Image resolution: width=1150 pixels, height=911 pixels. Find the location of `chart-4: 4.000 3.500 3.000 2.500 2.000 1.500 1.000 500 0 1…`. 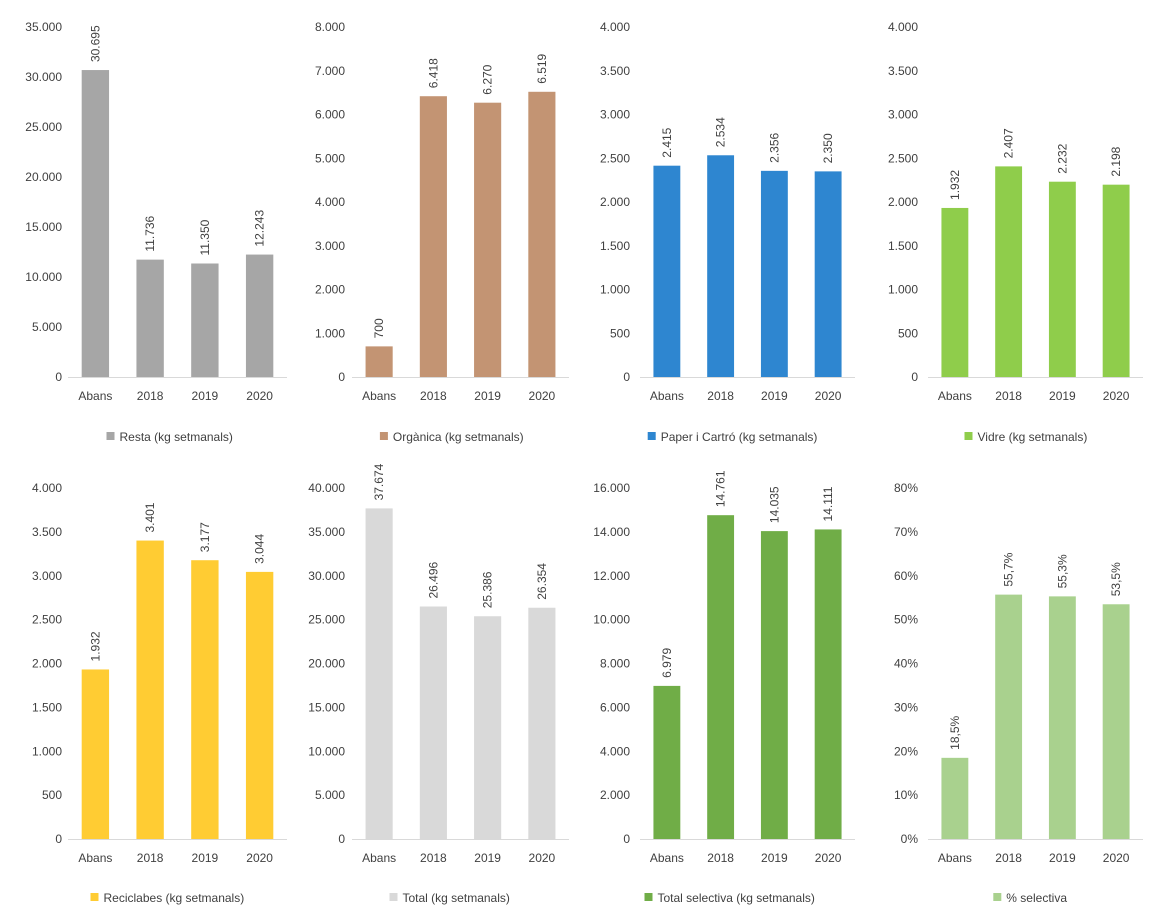

chart-4: 4.000 3.500 3.000 2.500 2.000 1.500 1.000 500 0 1… is located at coordinates (1015, 232).